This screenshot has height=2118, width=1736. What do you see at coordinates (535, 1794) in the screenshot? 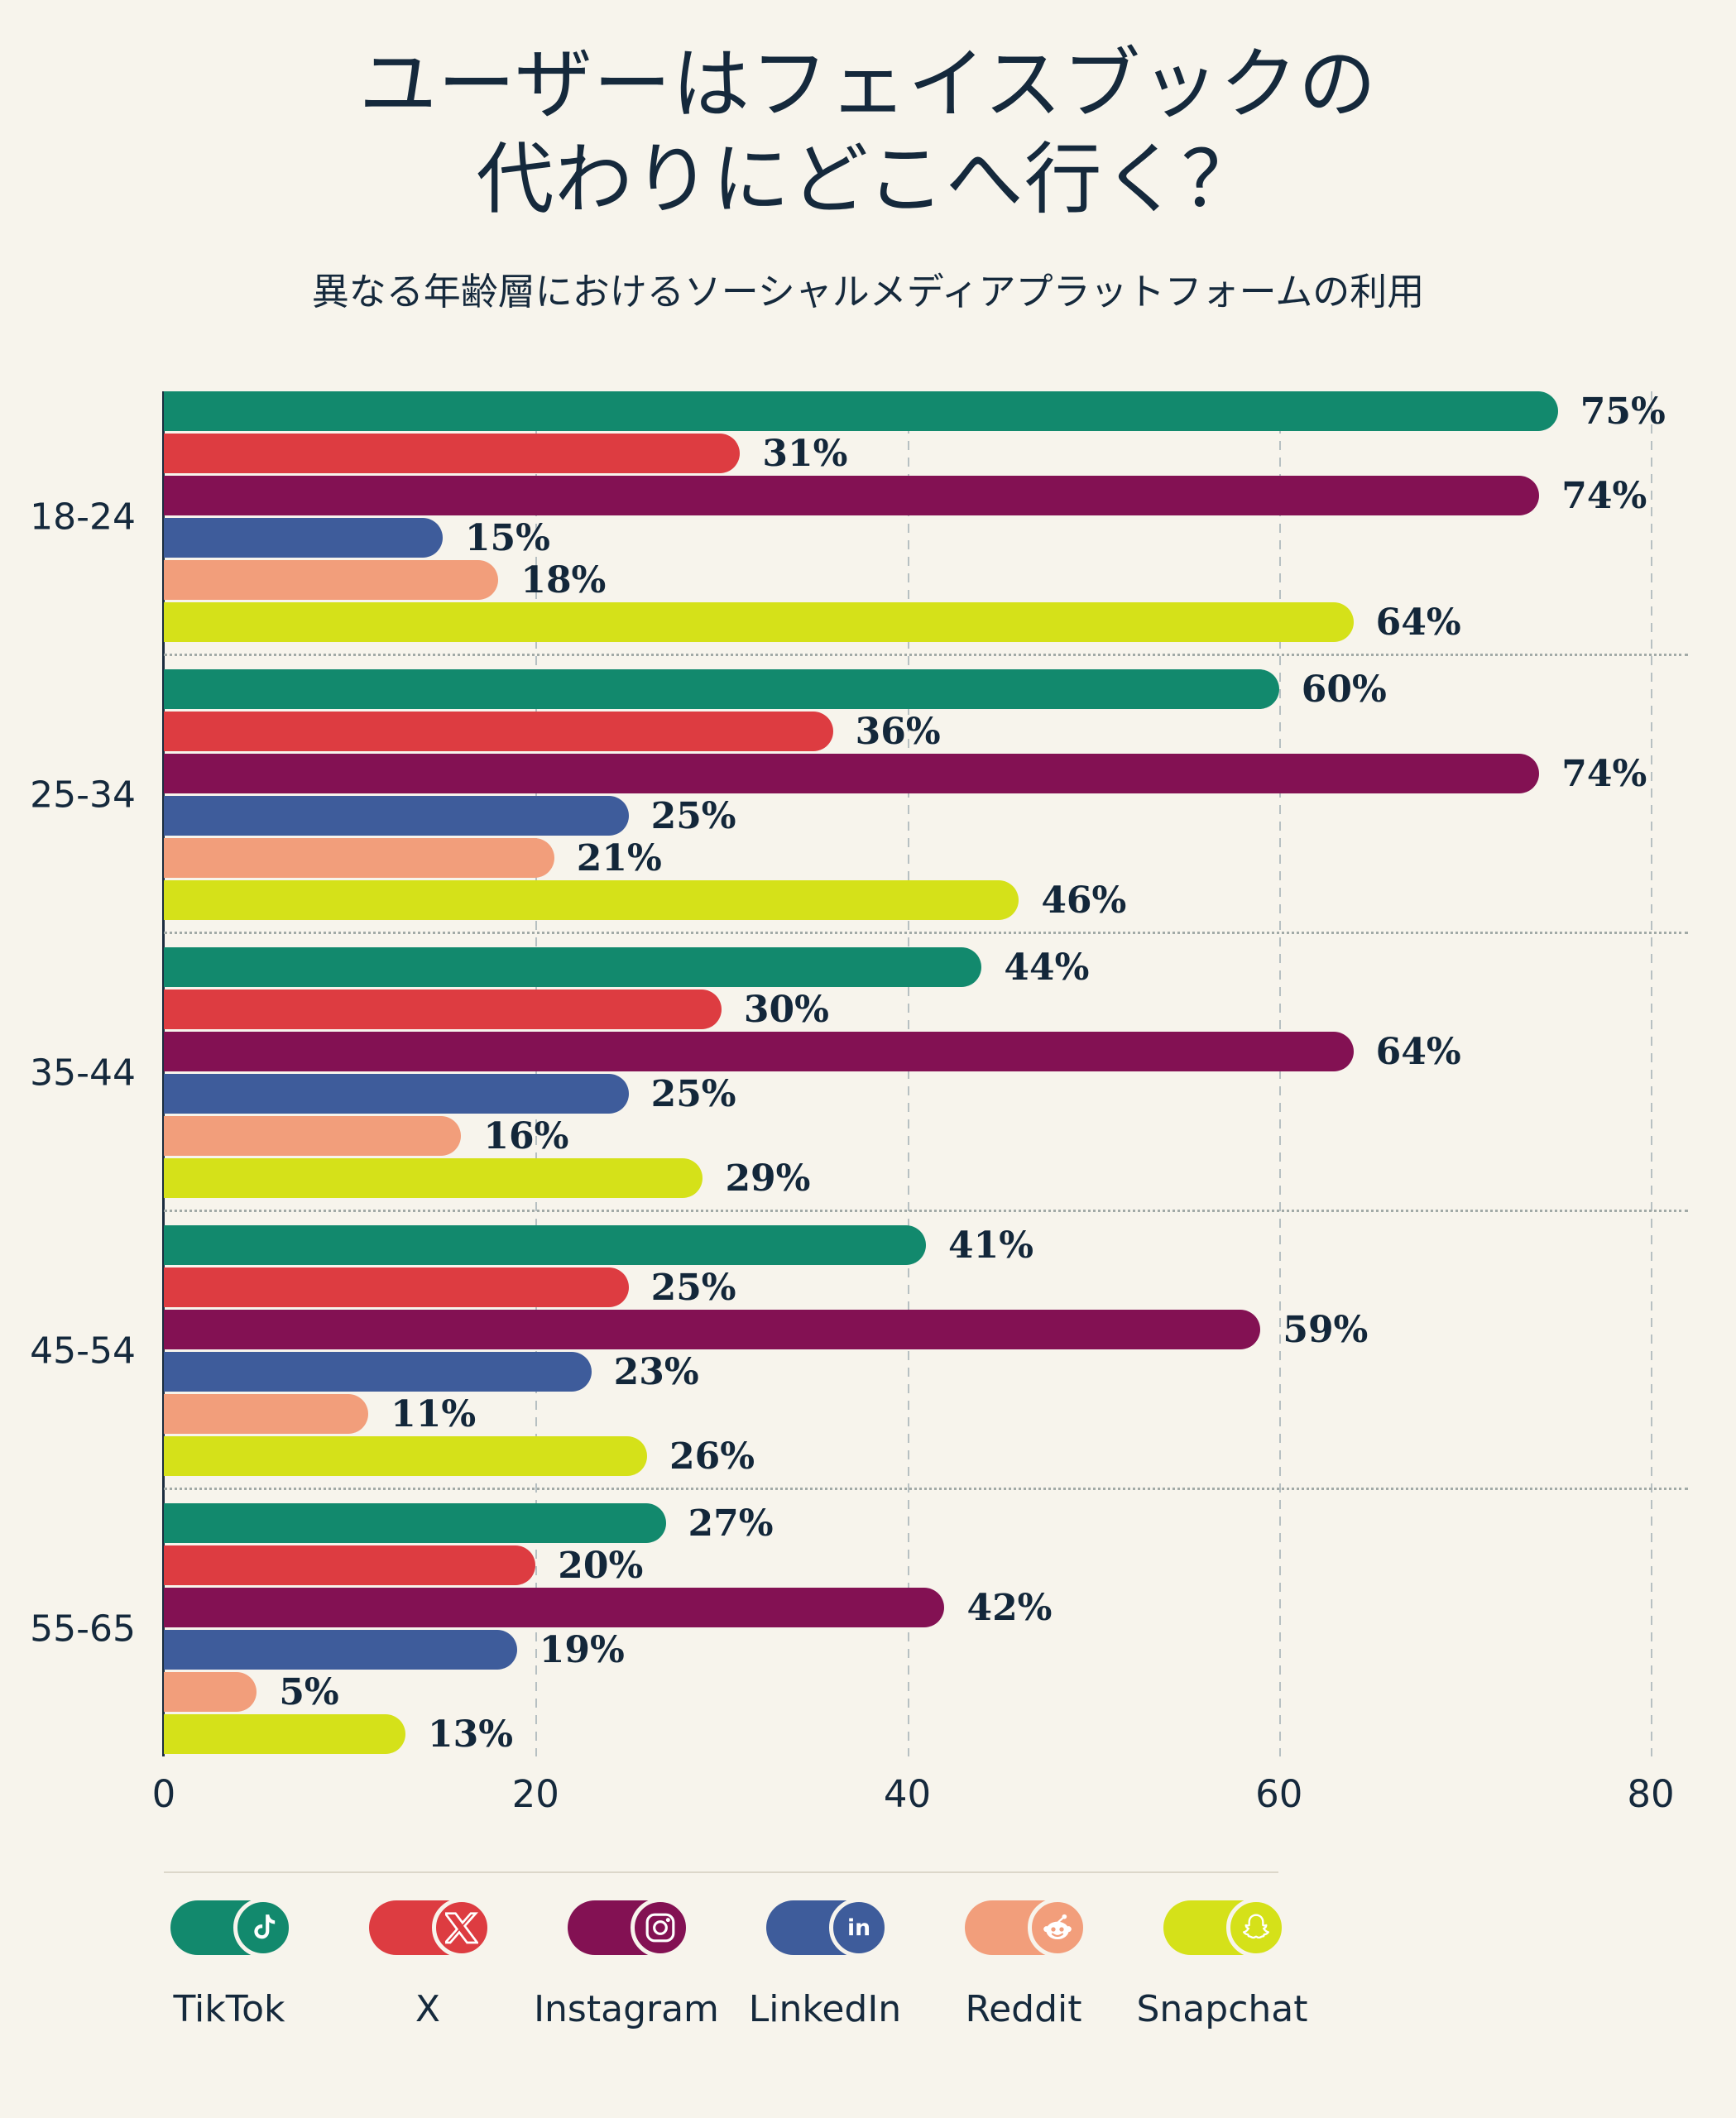
I see `x-tick-label-20: 20` at bounding box center [535, 1794].